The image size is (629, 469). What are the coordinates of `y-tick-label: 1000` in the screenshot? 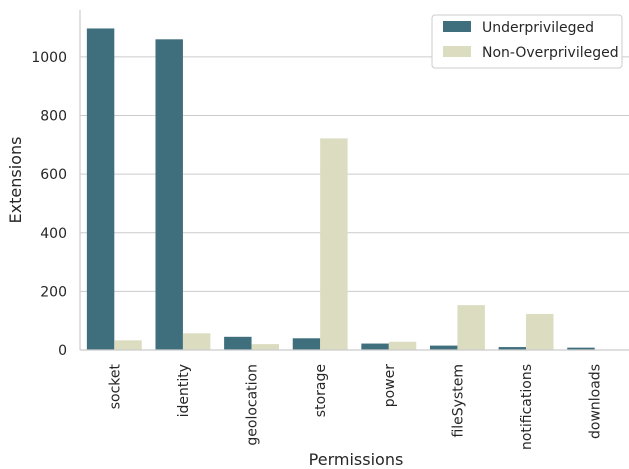 It's located at (49, 58).